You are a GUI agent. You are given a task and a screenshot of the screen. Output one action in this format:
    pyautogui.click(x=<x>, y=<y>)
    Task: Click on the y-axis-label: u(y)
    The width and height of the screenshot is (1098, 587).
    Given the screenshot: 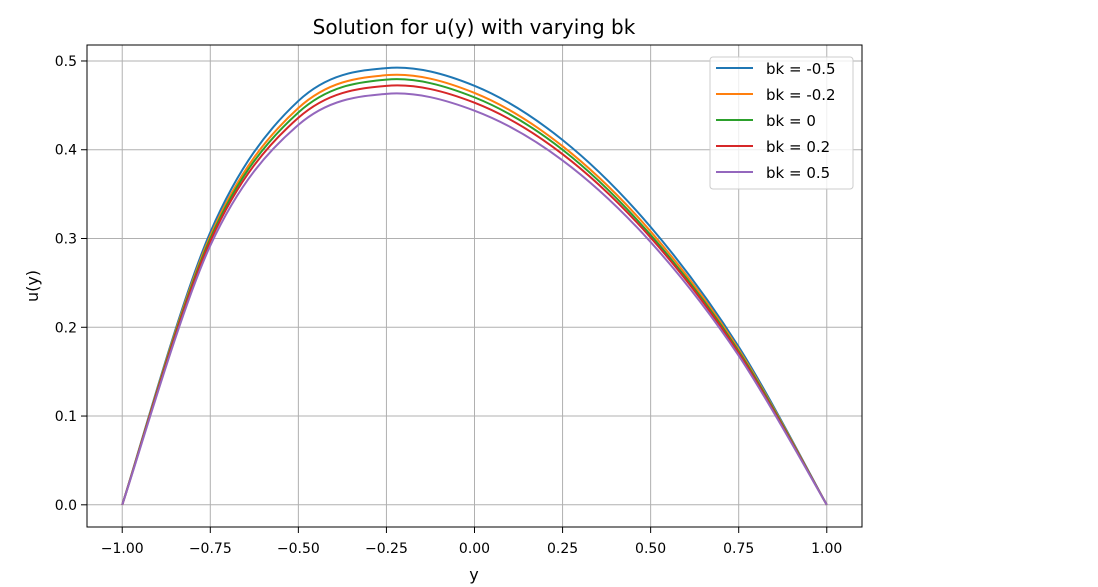 What is the action you would take?
    pyautogui.click(x=32, y=286)
    